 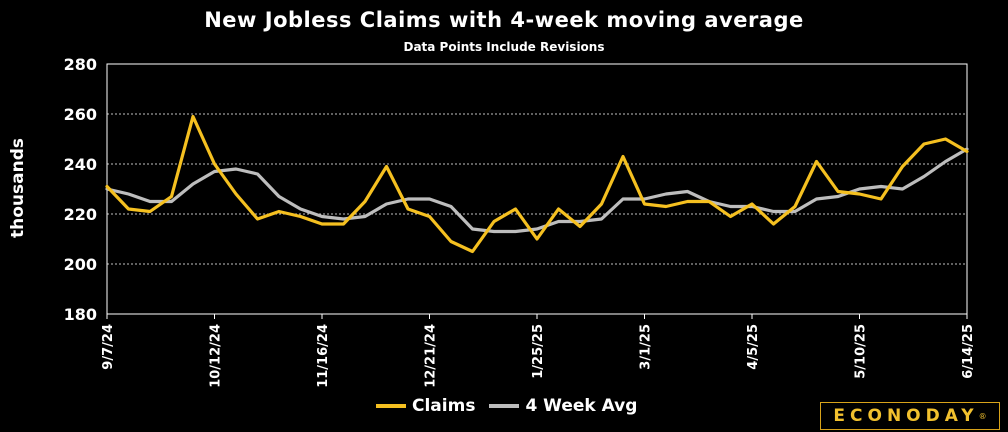 What do you see at coordinates (968, 351) in the screenshot?
I see `x-tick-label: 6/14/25` at bounding box center [968, 351].